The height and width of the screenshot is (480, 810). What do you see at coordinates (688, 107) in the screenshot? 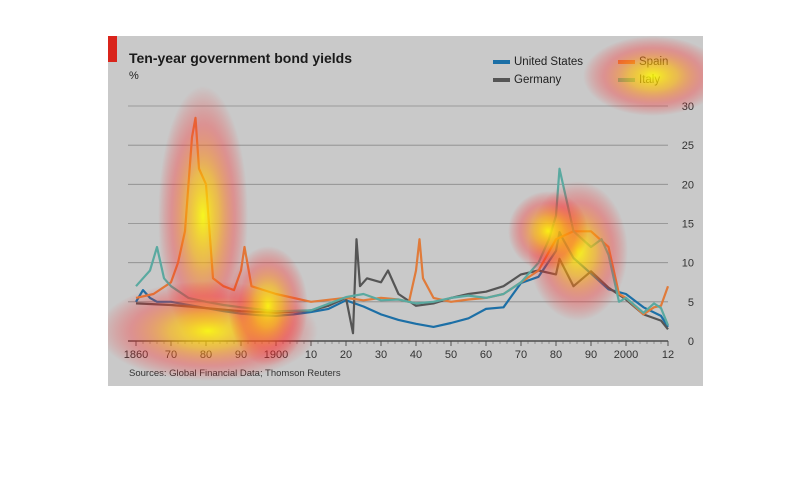
I see `y-tick-label: 30` at bounding box center [688, 107].